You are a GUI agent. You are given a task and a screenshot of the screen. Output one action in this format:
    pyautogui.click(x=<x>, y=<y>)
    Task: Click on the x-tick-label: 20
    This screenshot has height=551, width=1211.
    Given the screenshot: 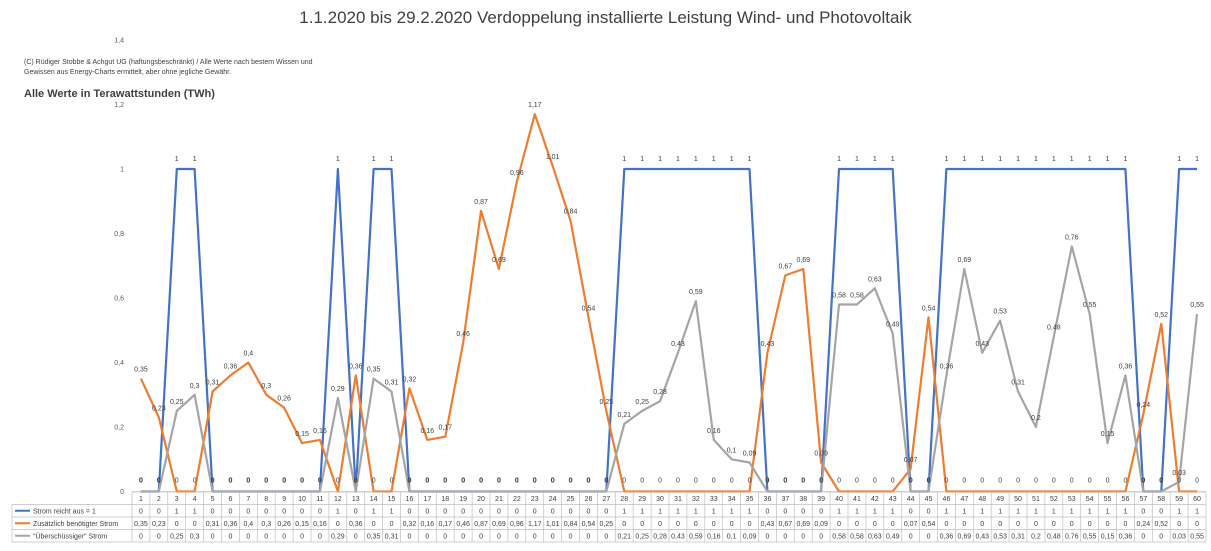 What is the action you would take?
    pyautogui.click(x=481, y=499)
    